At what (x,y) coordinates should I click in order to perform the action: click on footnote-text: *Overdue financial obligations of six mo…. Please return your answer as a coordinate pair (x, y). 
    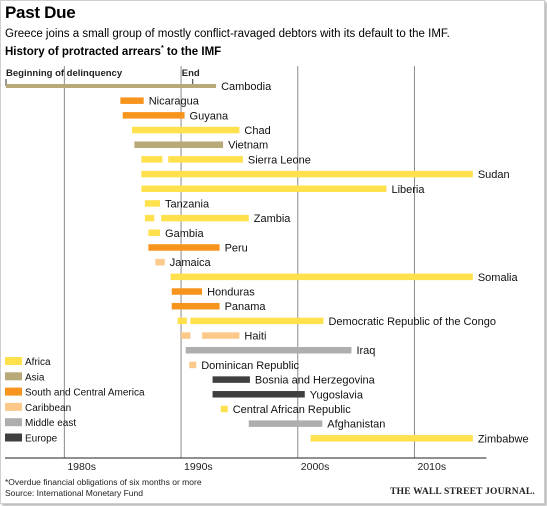
    Looking at the image, I should click on (103, 482).